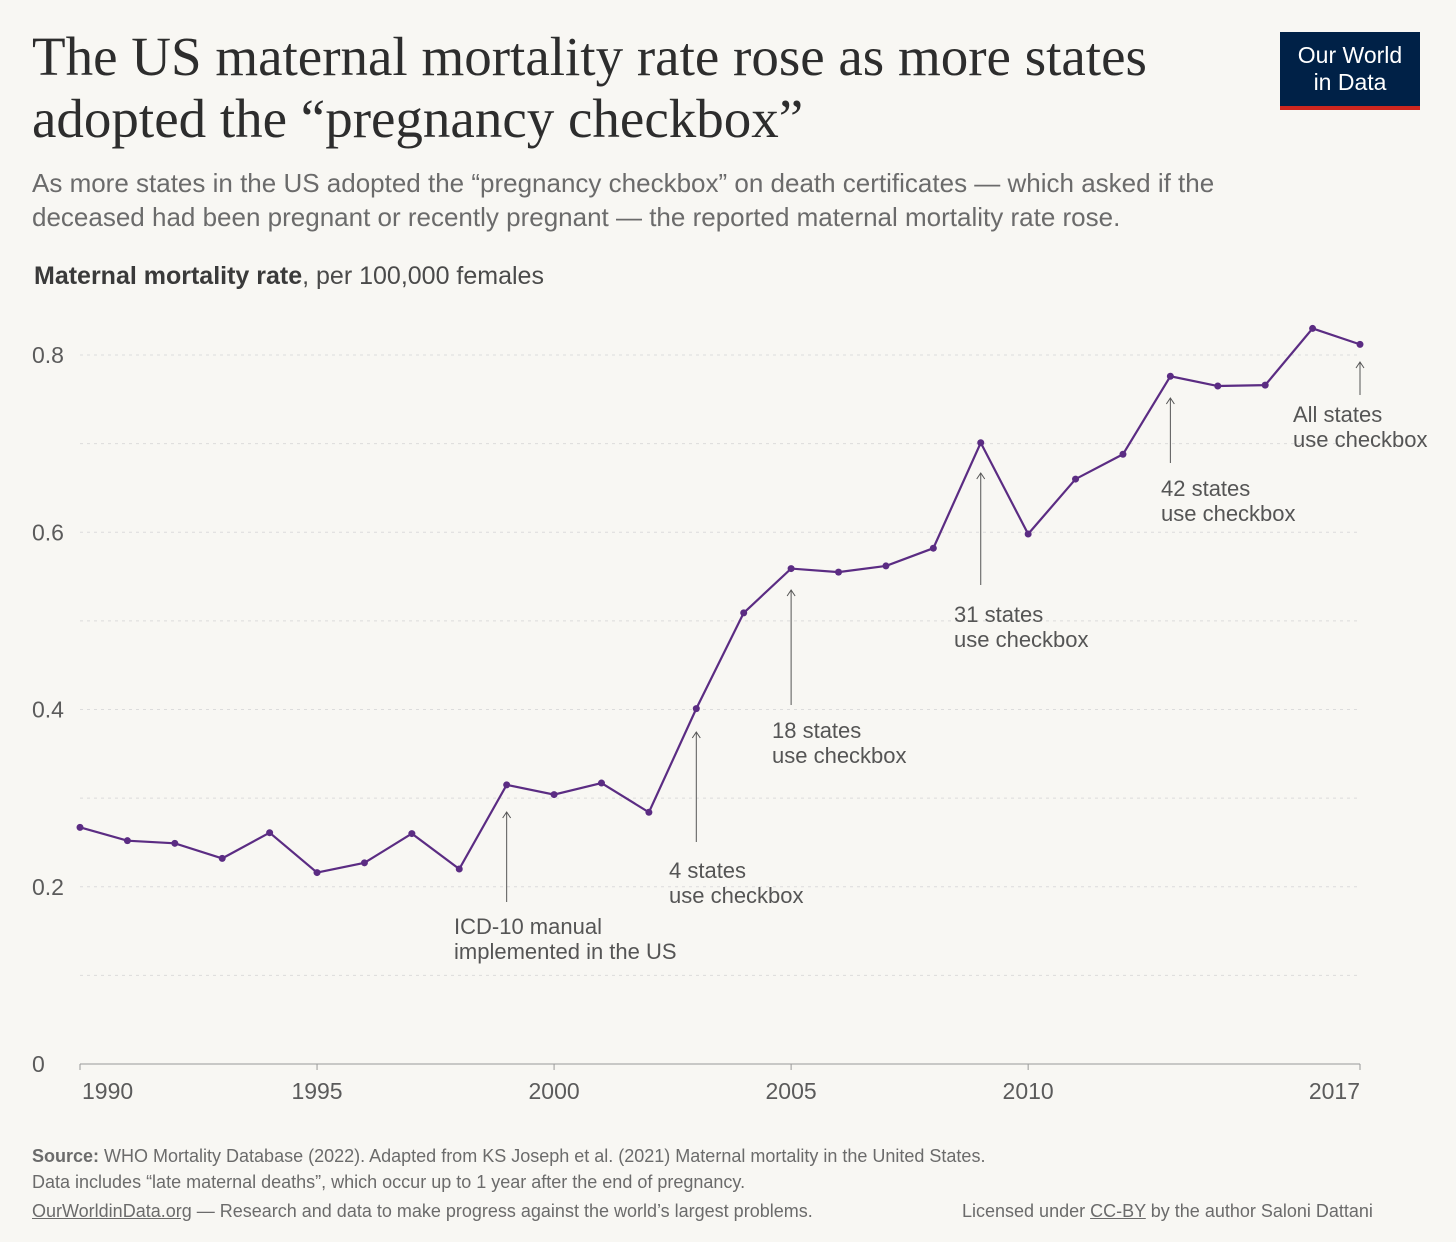  Describe the element at coordinates (48, 887) in the screenshot. I see `y-tick-label: 0.2` at that location.